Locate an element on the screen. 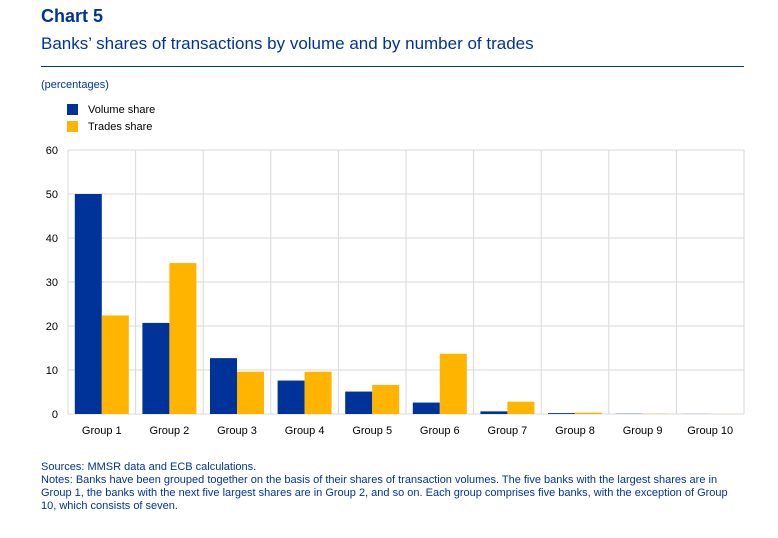 The image size is (778, 538). y-tick-label: 40 is located at coordinates (52, 239).